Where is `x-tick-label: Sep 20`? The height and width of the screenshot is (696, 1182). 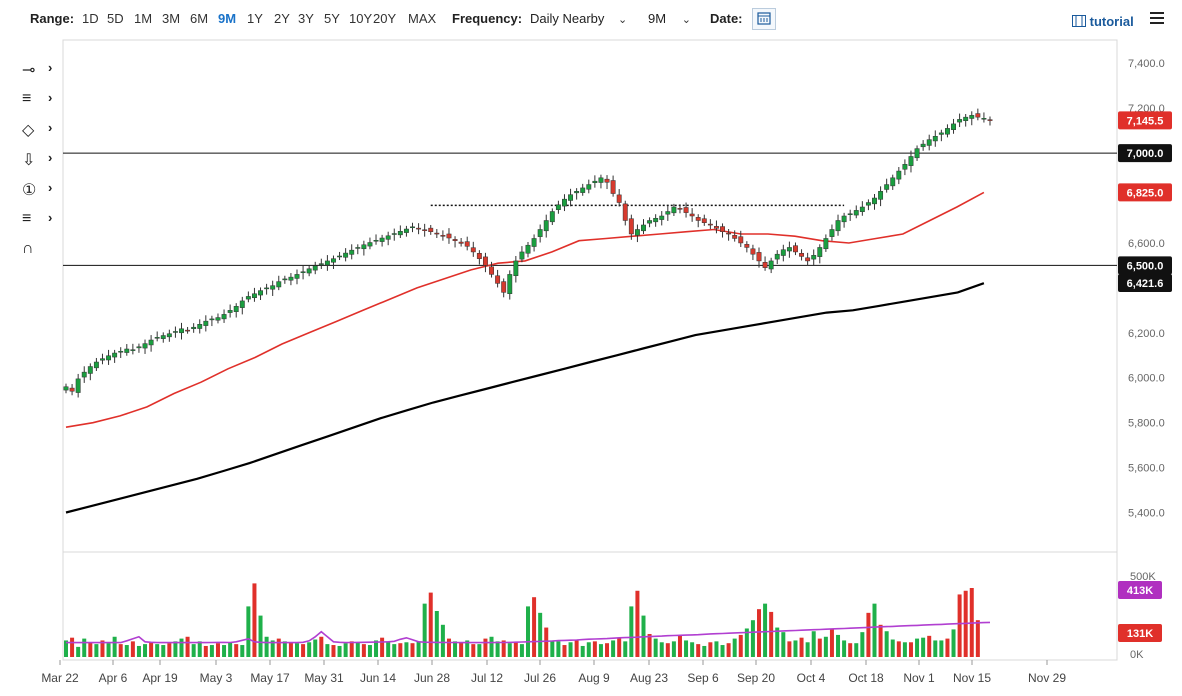 x-tick-label: Sep 20 is located at coordinates (756, 678).